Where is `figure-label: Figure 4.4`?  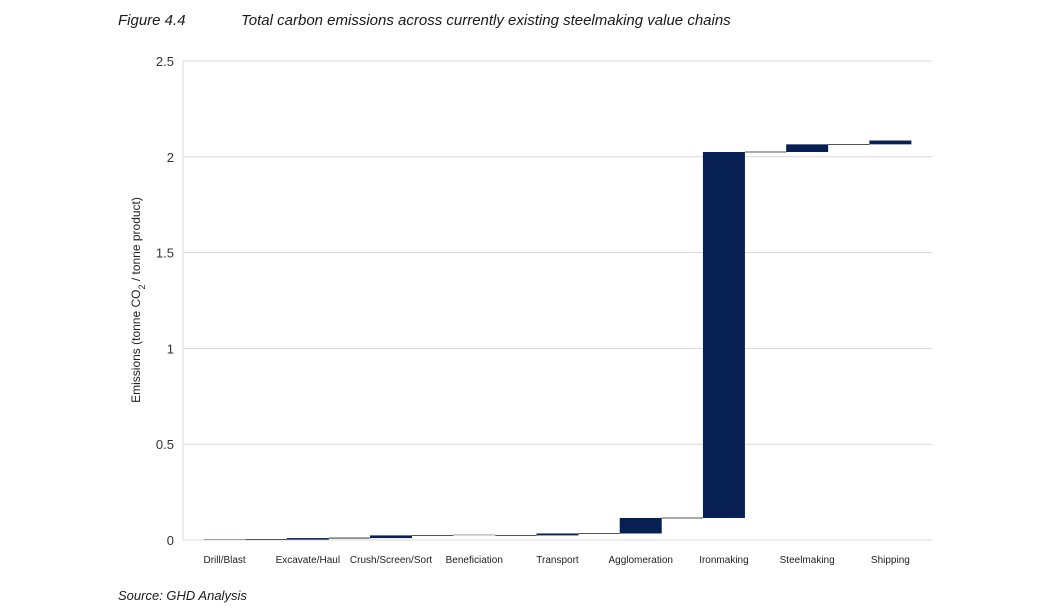
figure-label: Figure 4.4 is located at coordinates (152, 20).